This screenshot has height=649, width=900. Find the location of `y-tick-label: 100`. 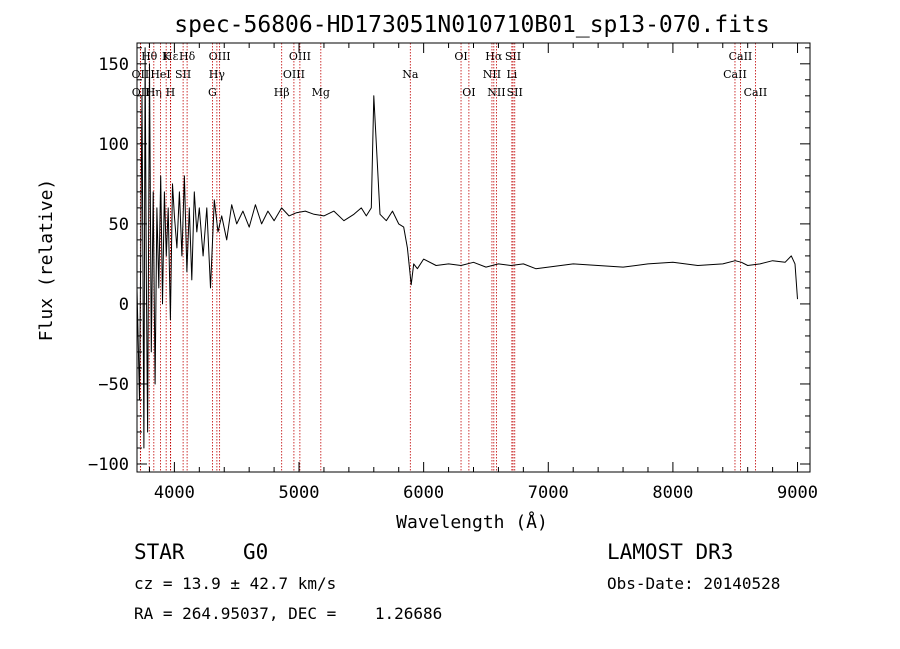

y-tick-label: 100 is located at coordinates (113, 145).